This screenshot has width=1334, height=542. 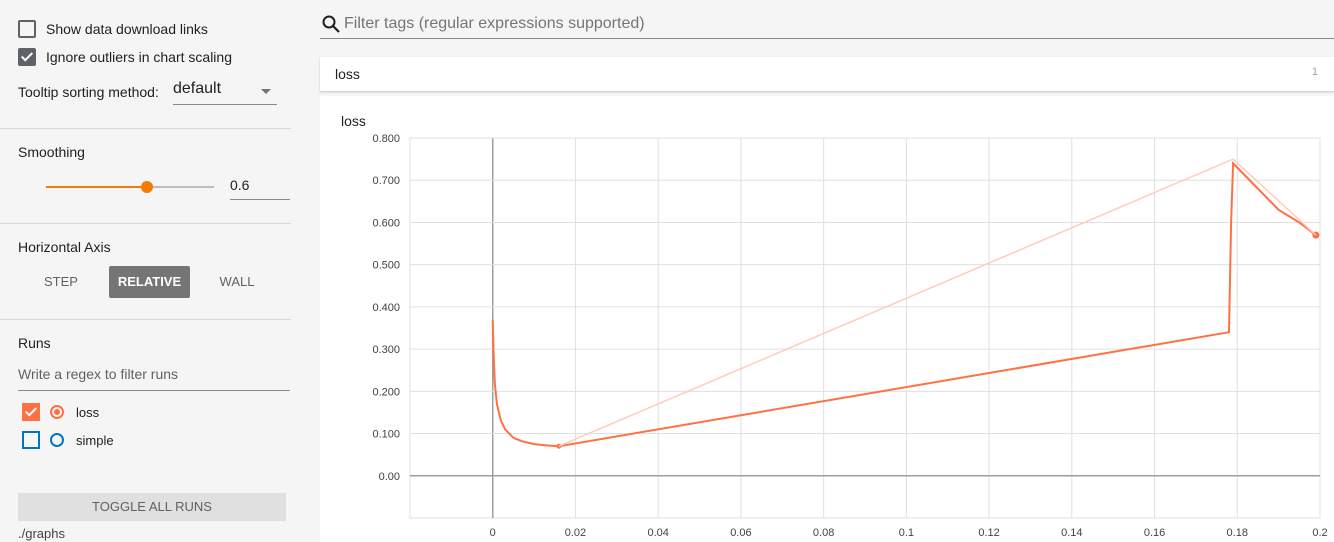 I want to click on run-loss-checkbox, so click(x=31, y=412).